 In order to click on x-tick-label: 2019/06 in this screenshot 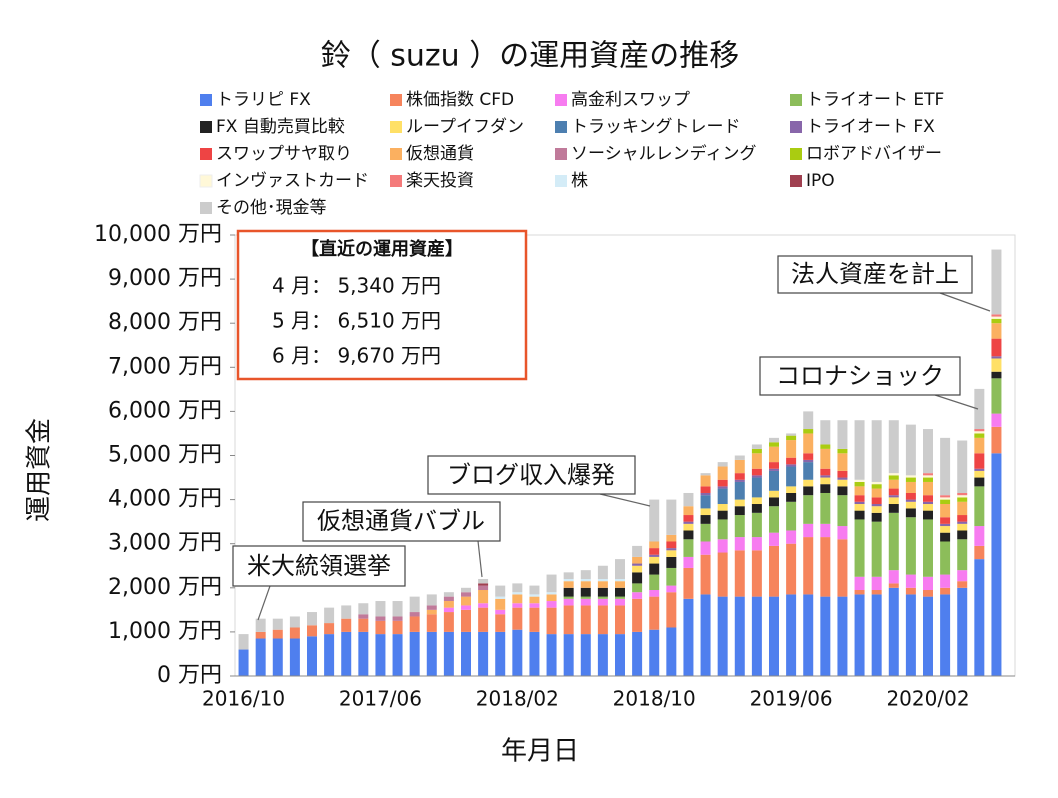, I will do `click(791, 699)`.